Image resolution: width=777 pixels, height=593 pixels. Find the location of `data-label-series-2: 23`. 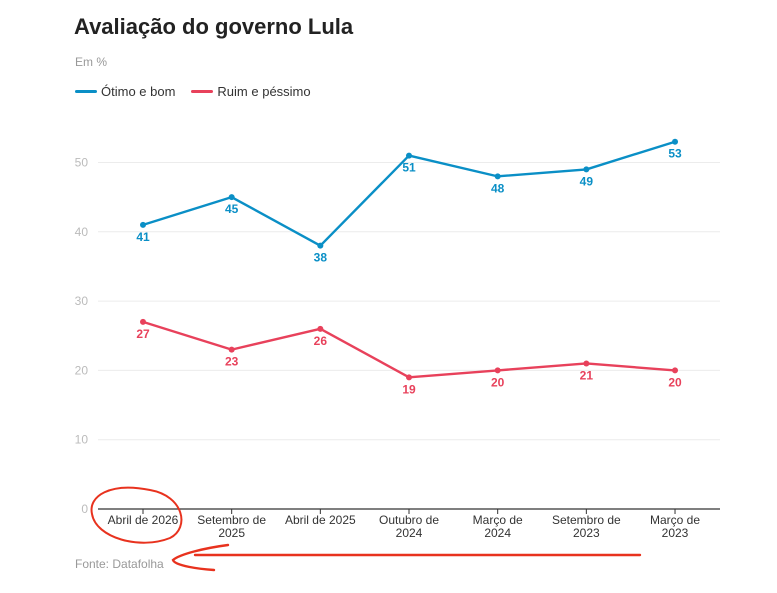

data-label-series-2: 23 is located at coordinates (232, 362).